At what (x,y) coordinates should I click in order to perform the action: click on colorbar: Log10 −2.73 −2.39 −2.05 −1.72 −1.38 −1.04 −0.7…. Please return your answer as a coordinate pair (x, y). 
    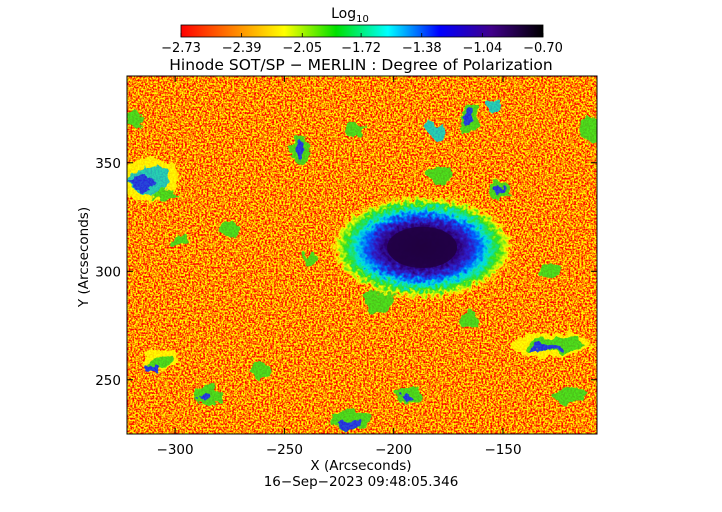
    Looking at the image, I should click on (362, 31).